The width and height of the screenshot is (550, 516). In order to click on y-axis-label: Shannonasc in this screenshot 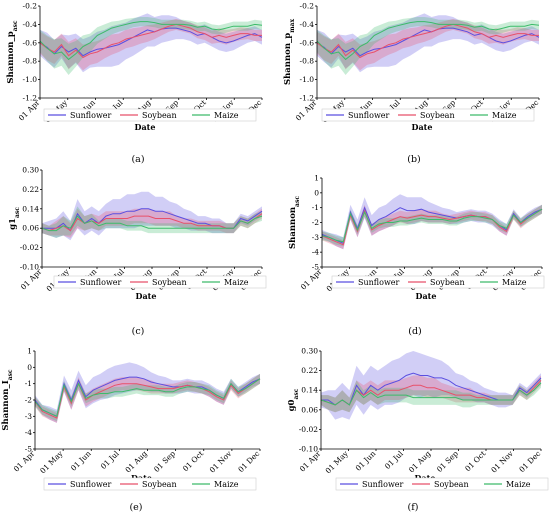, I will do `click(294, 222)`.